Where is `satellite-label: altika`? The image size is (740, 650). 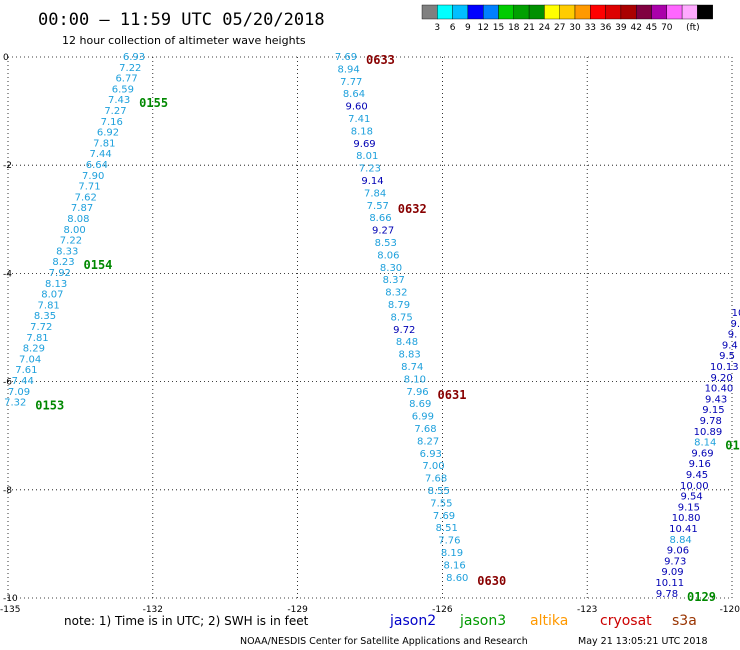
satellite-label: altika is located at coordinates (549, 621).